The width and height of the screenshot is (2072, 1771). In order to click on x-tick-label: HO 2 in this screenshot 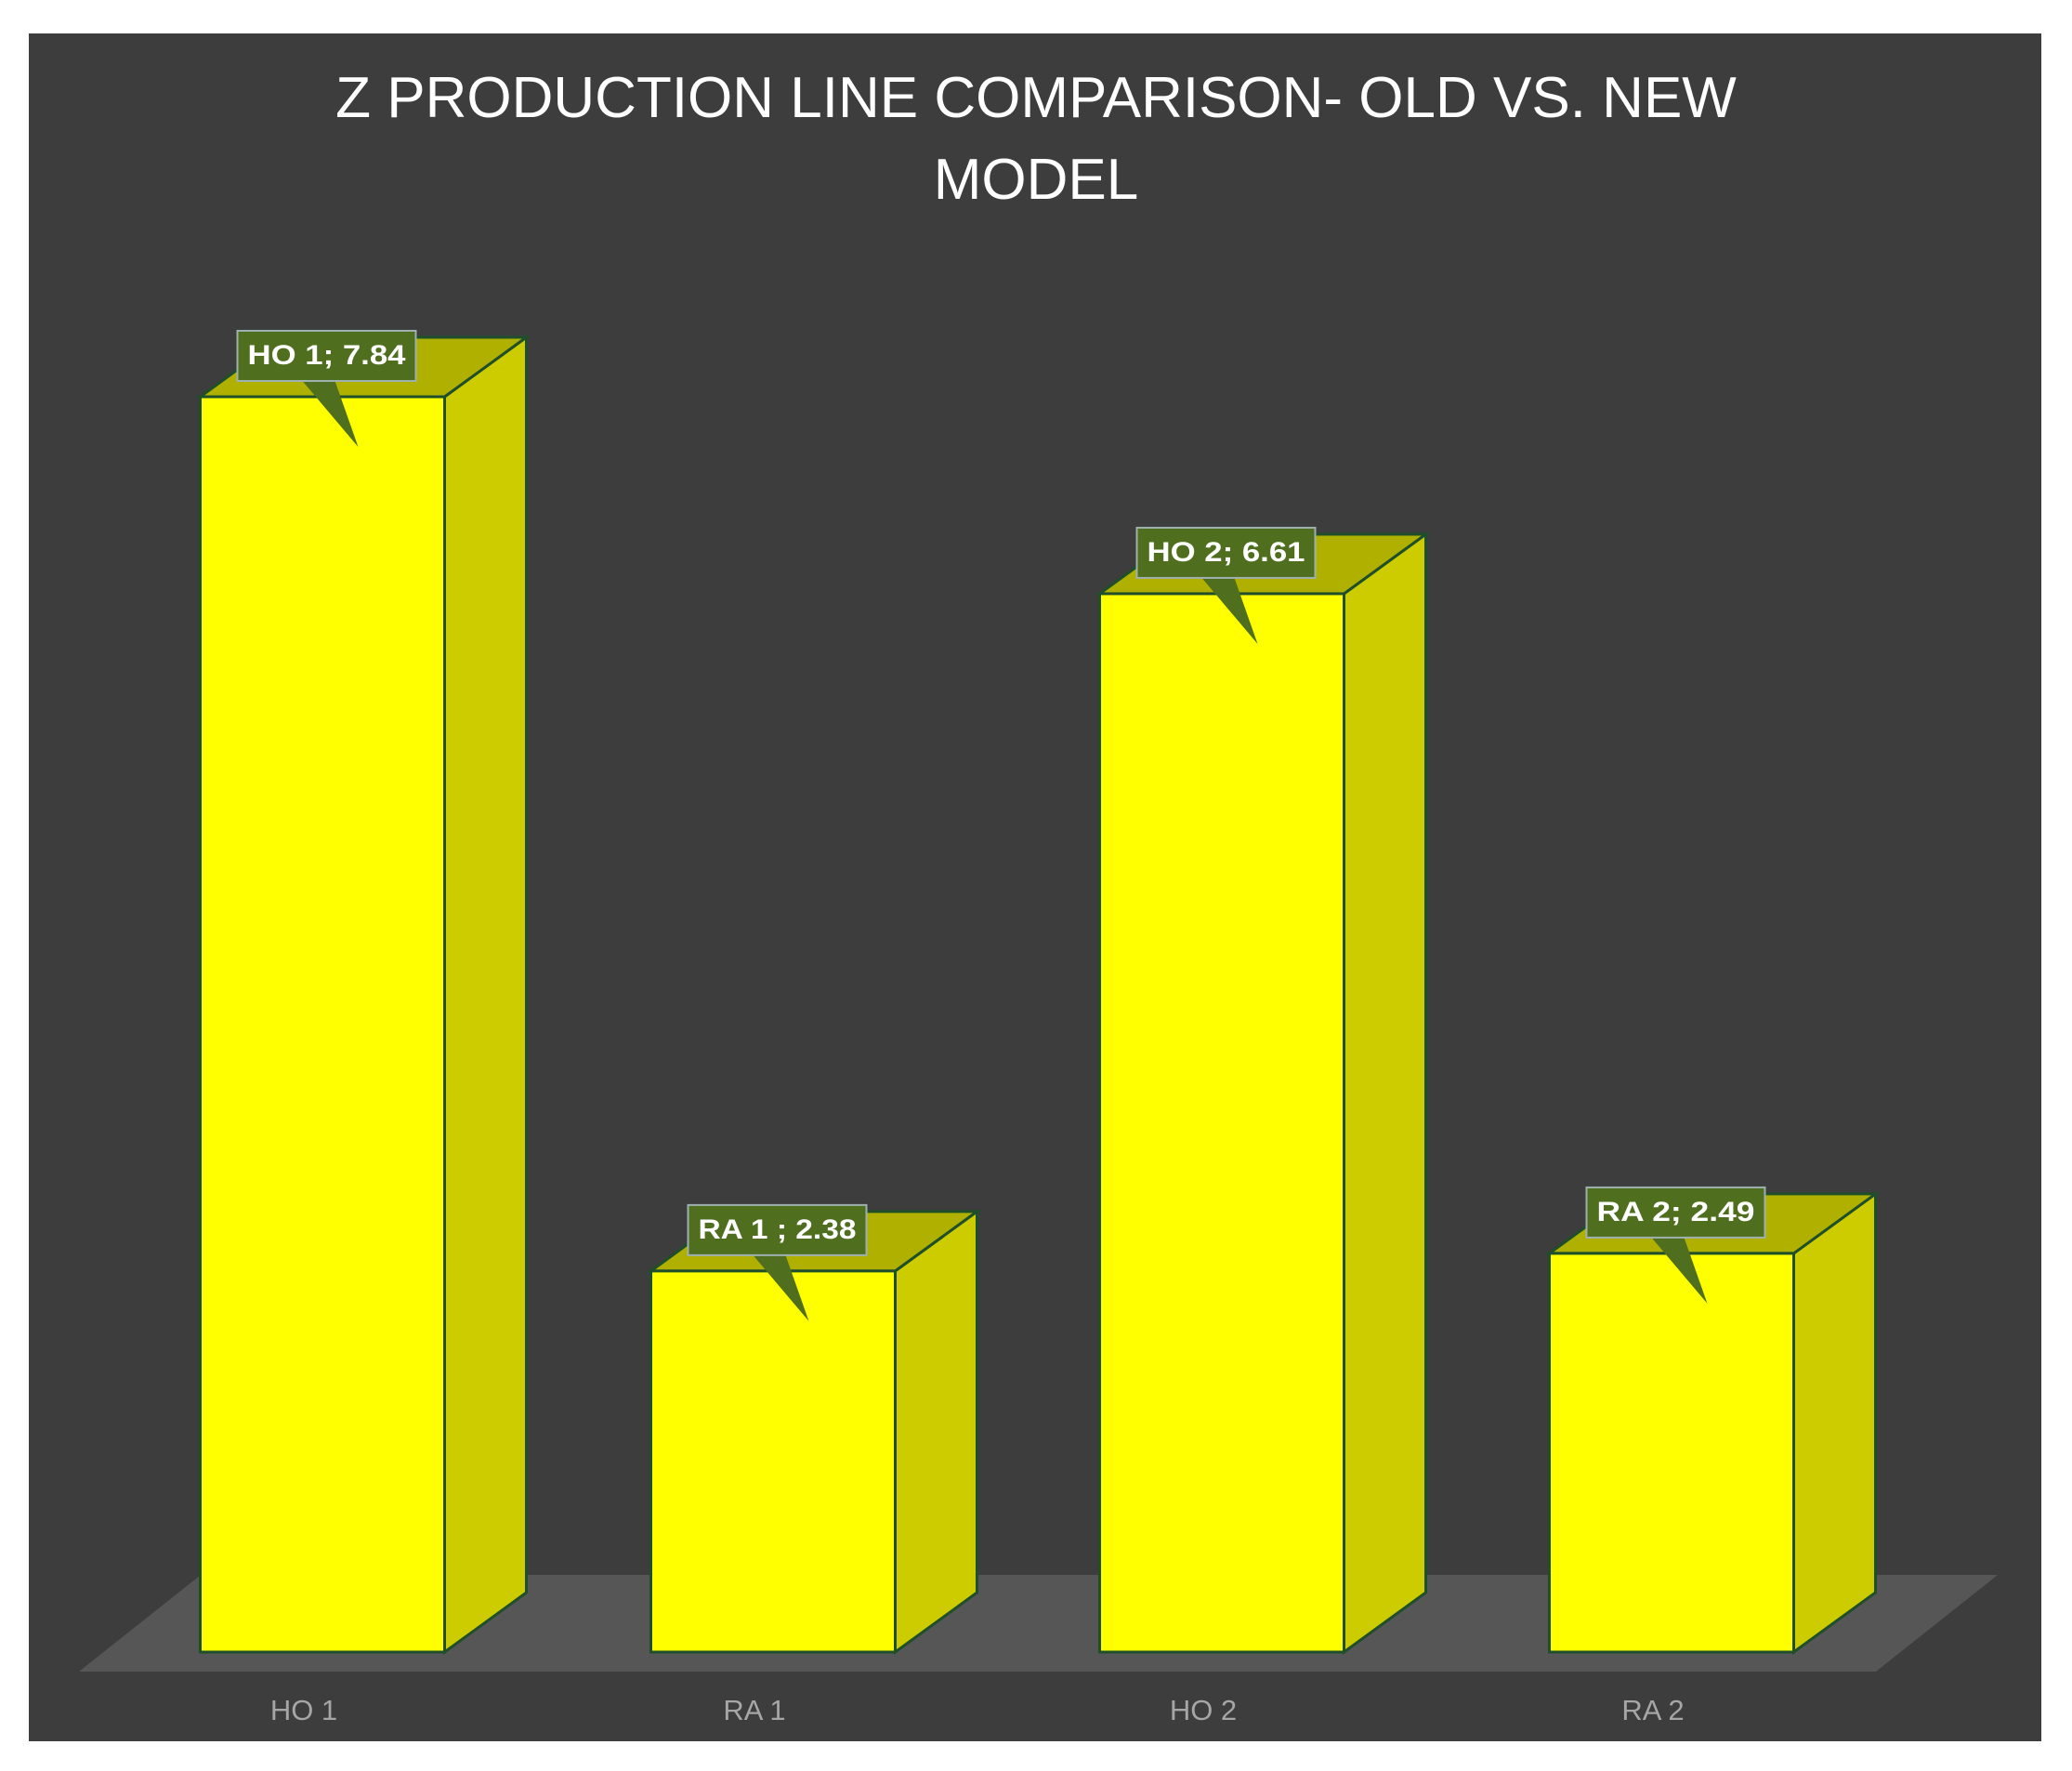, I will do `click(1203, 1710)`.